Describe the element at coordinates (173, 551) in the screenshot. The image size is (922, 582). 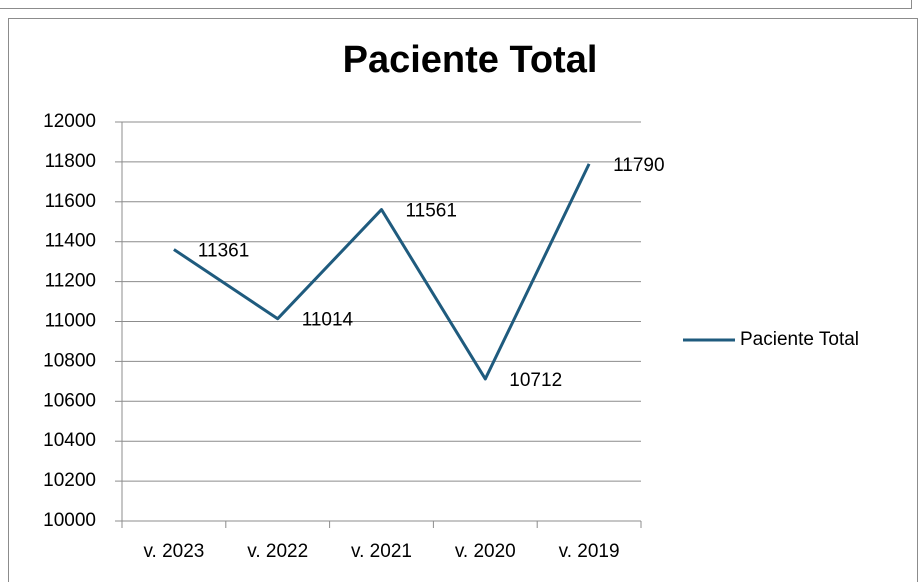
I see `x-tick-label: v. 2023` at that location.